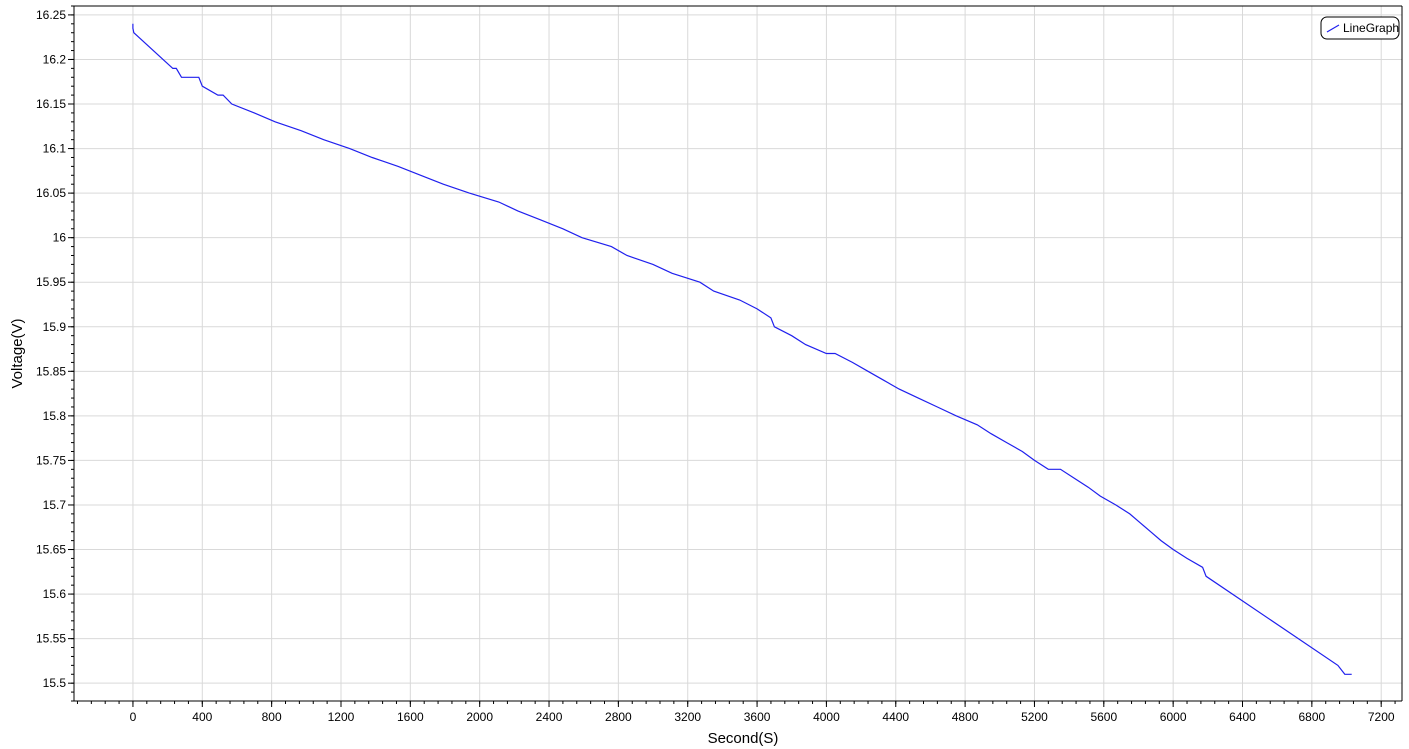 This screenshot has width=1409, height=749. I want to click on y-tick-label: 16.05, so click(51, 193).